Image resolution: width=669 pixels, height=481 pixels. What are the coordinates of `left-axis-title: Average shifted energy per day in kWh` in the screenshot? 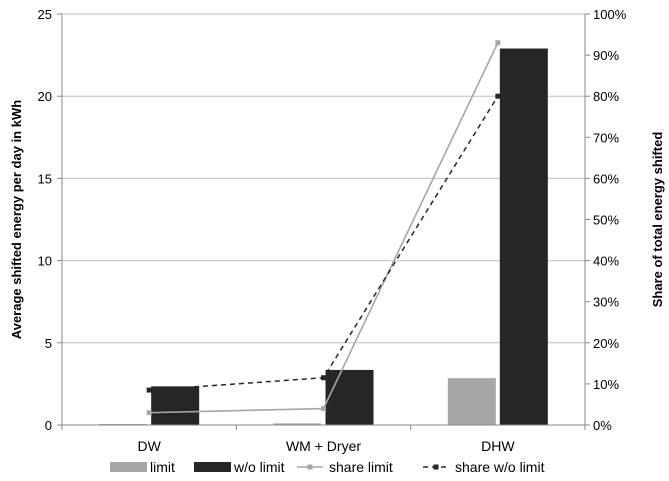 It's located at (16, 219).